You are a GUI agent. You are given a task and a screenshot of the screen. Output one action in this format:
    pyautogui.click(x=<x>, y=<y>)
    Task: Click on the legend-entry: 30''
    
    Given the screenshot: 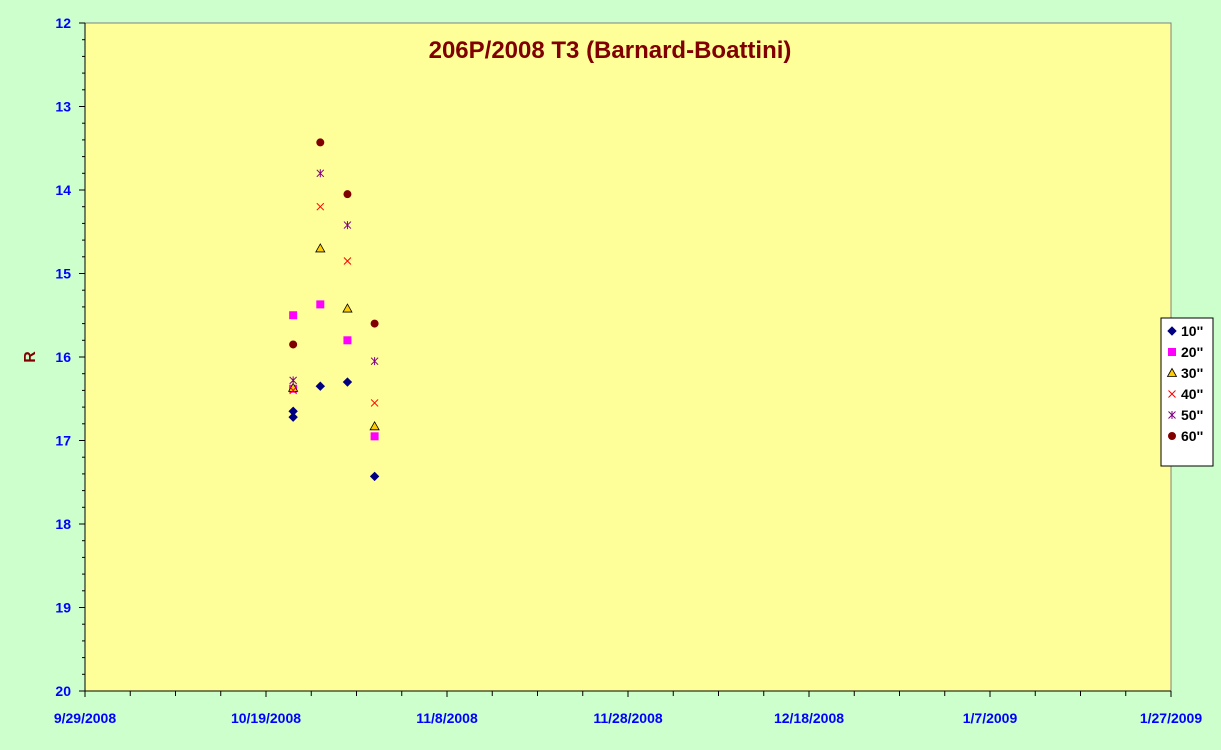 What is the action you would take?
    pyautogui.click(x=1192, y=373)
    